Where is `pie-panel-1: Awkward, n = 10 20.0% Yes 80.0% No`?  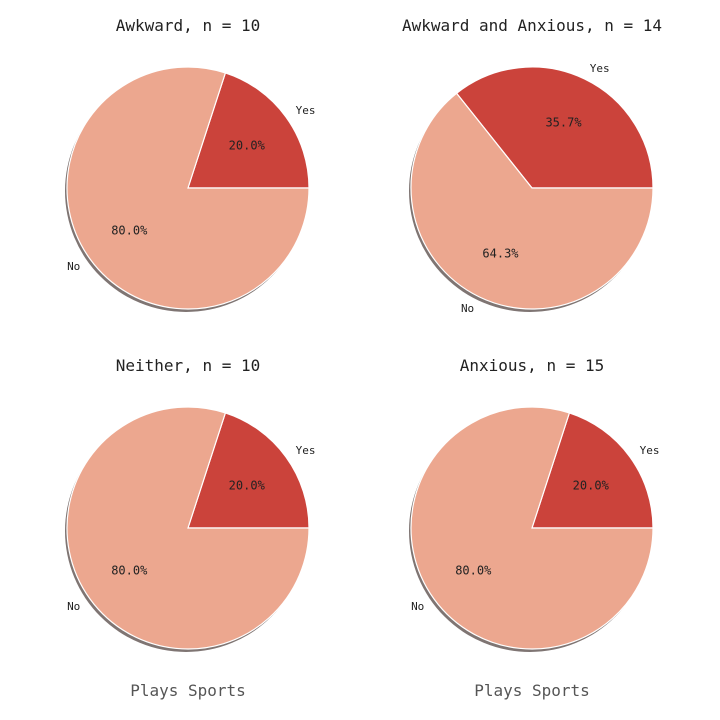
pie-panel-1: Awkward, n = 10 20.0% Yes 80.0% No is located at coordinates (190, 164).